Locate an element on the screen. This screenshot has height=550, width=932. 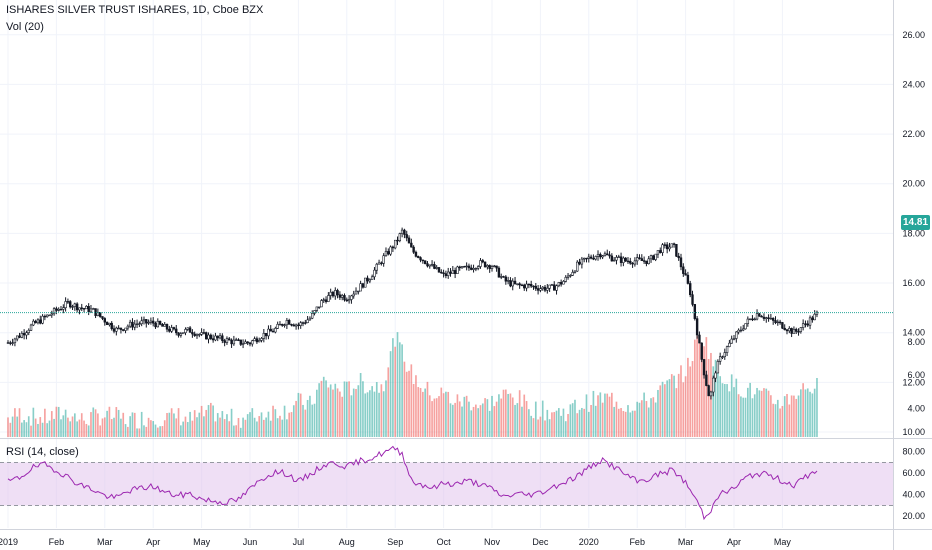
price-tick-label: 24.00 is located at coordinates (913, 84).